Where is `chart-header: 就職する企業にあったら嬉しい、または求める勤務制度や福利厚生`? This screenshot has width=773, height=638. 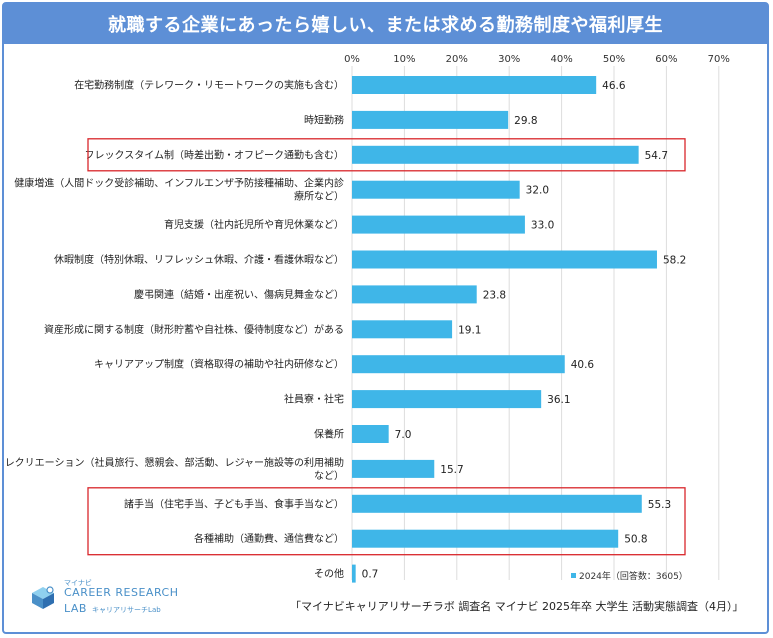 chart-header: 就職する企業にあったら嬉しい、または求める勤務制度や福利厚生 is located at coordinates (385, 24).